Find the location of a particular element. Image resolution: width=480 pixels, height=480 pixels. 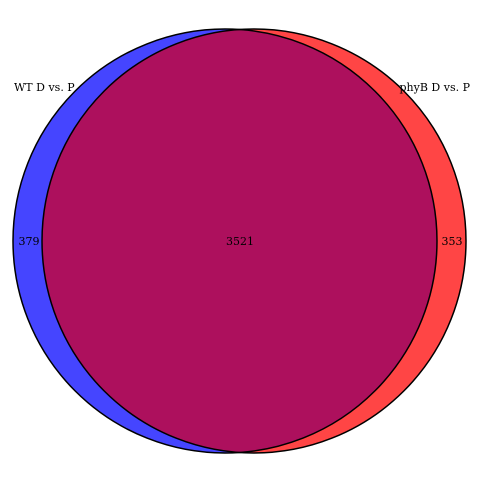

set-a-label: WT D vs. P is located at coordinates (44, 87).